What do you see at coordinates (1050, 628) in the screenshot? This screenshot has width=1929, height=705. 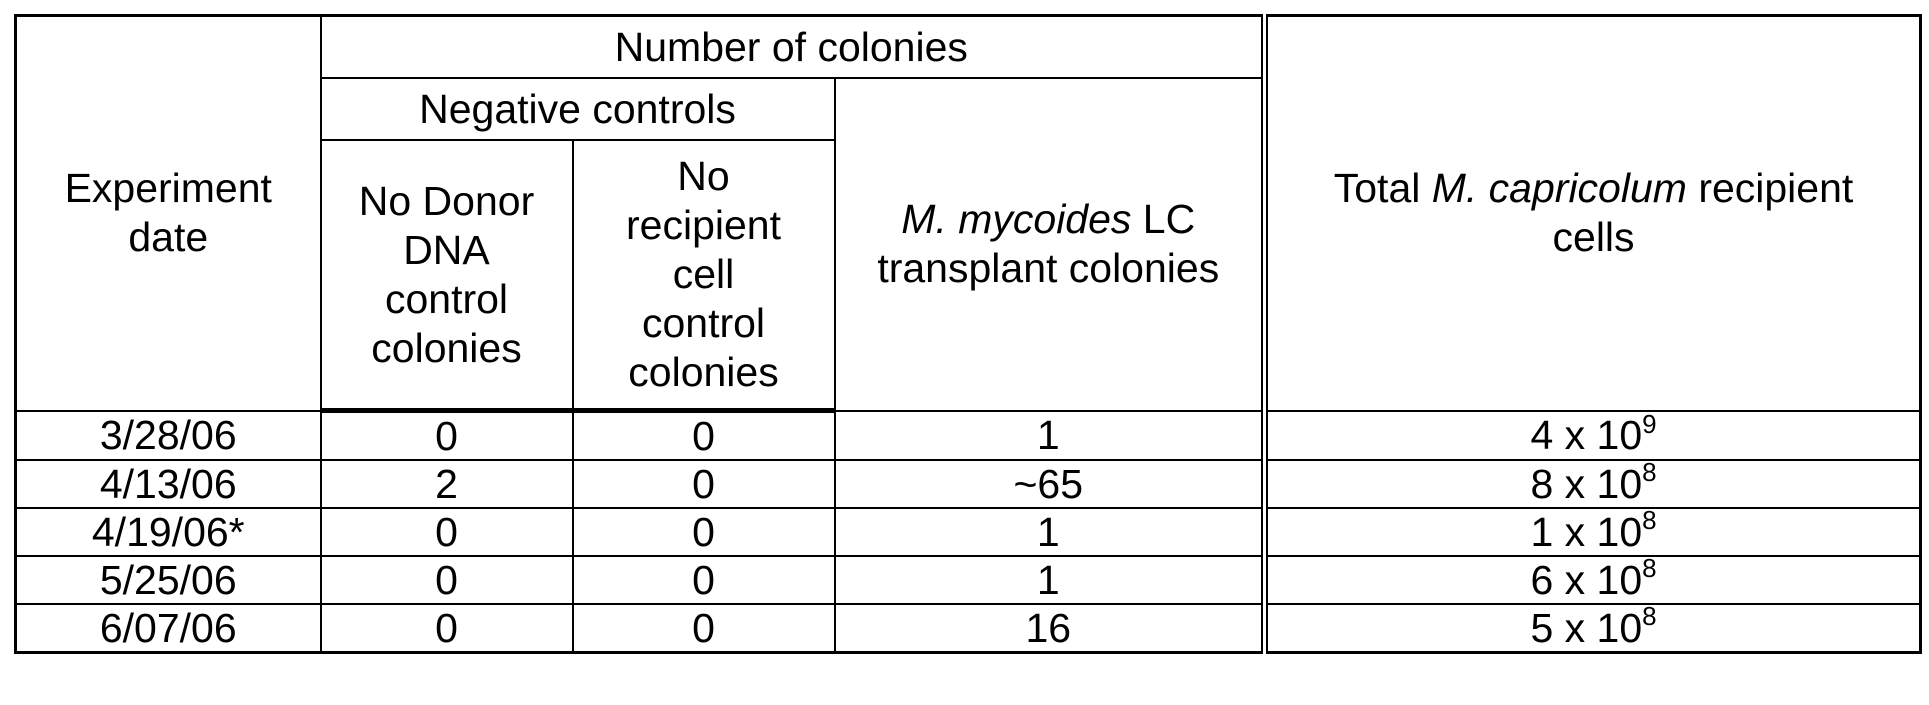 I see `transplant-cell: 16` at bounding box center [1050, 628].